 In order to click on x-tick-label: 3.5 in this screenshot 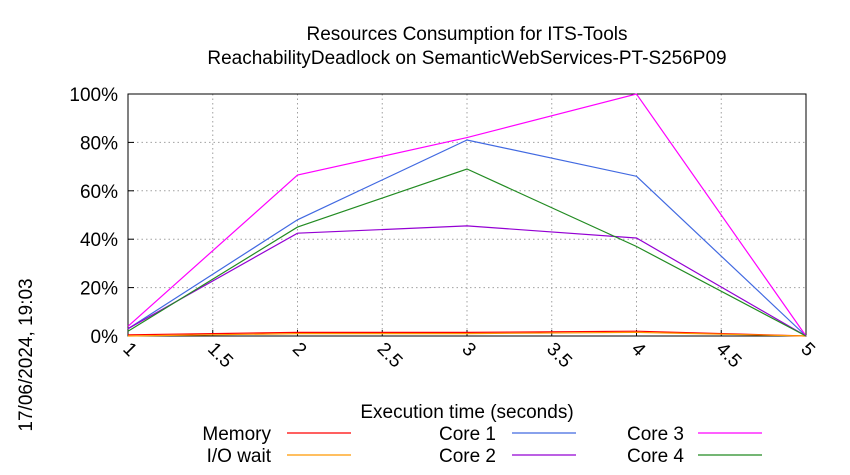, I will do `click(559, 356)`.